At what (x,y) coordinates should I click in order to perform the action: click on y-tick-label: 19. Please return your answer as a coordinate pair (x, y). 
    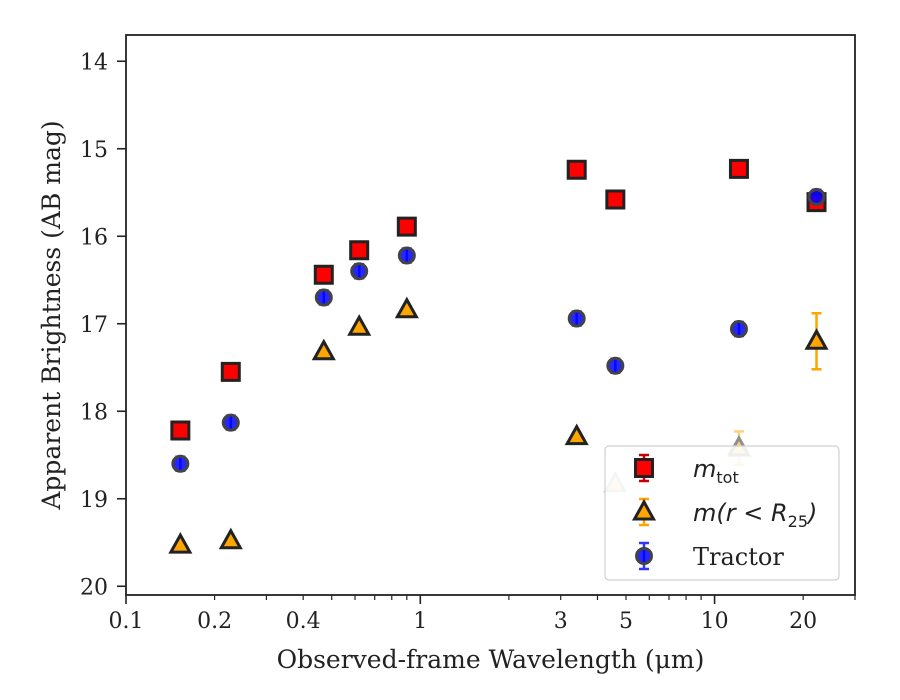
    Looking at the image, I should click on (94, 500).